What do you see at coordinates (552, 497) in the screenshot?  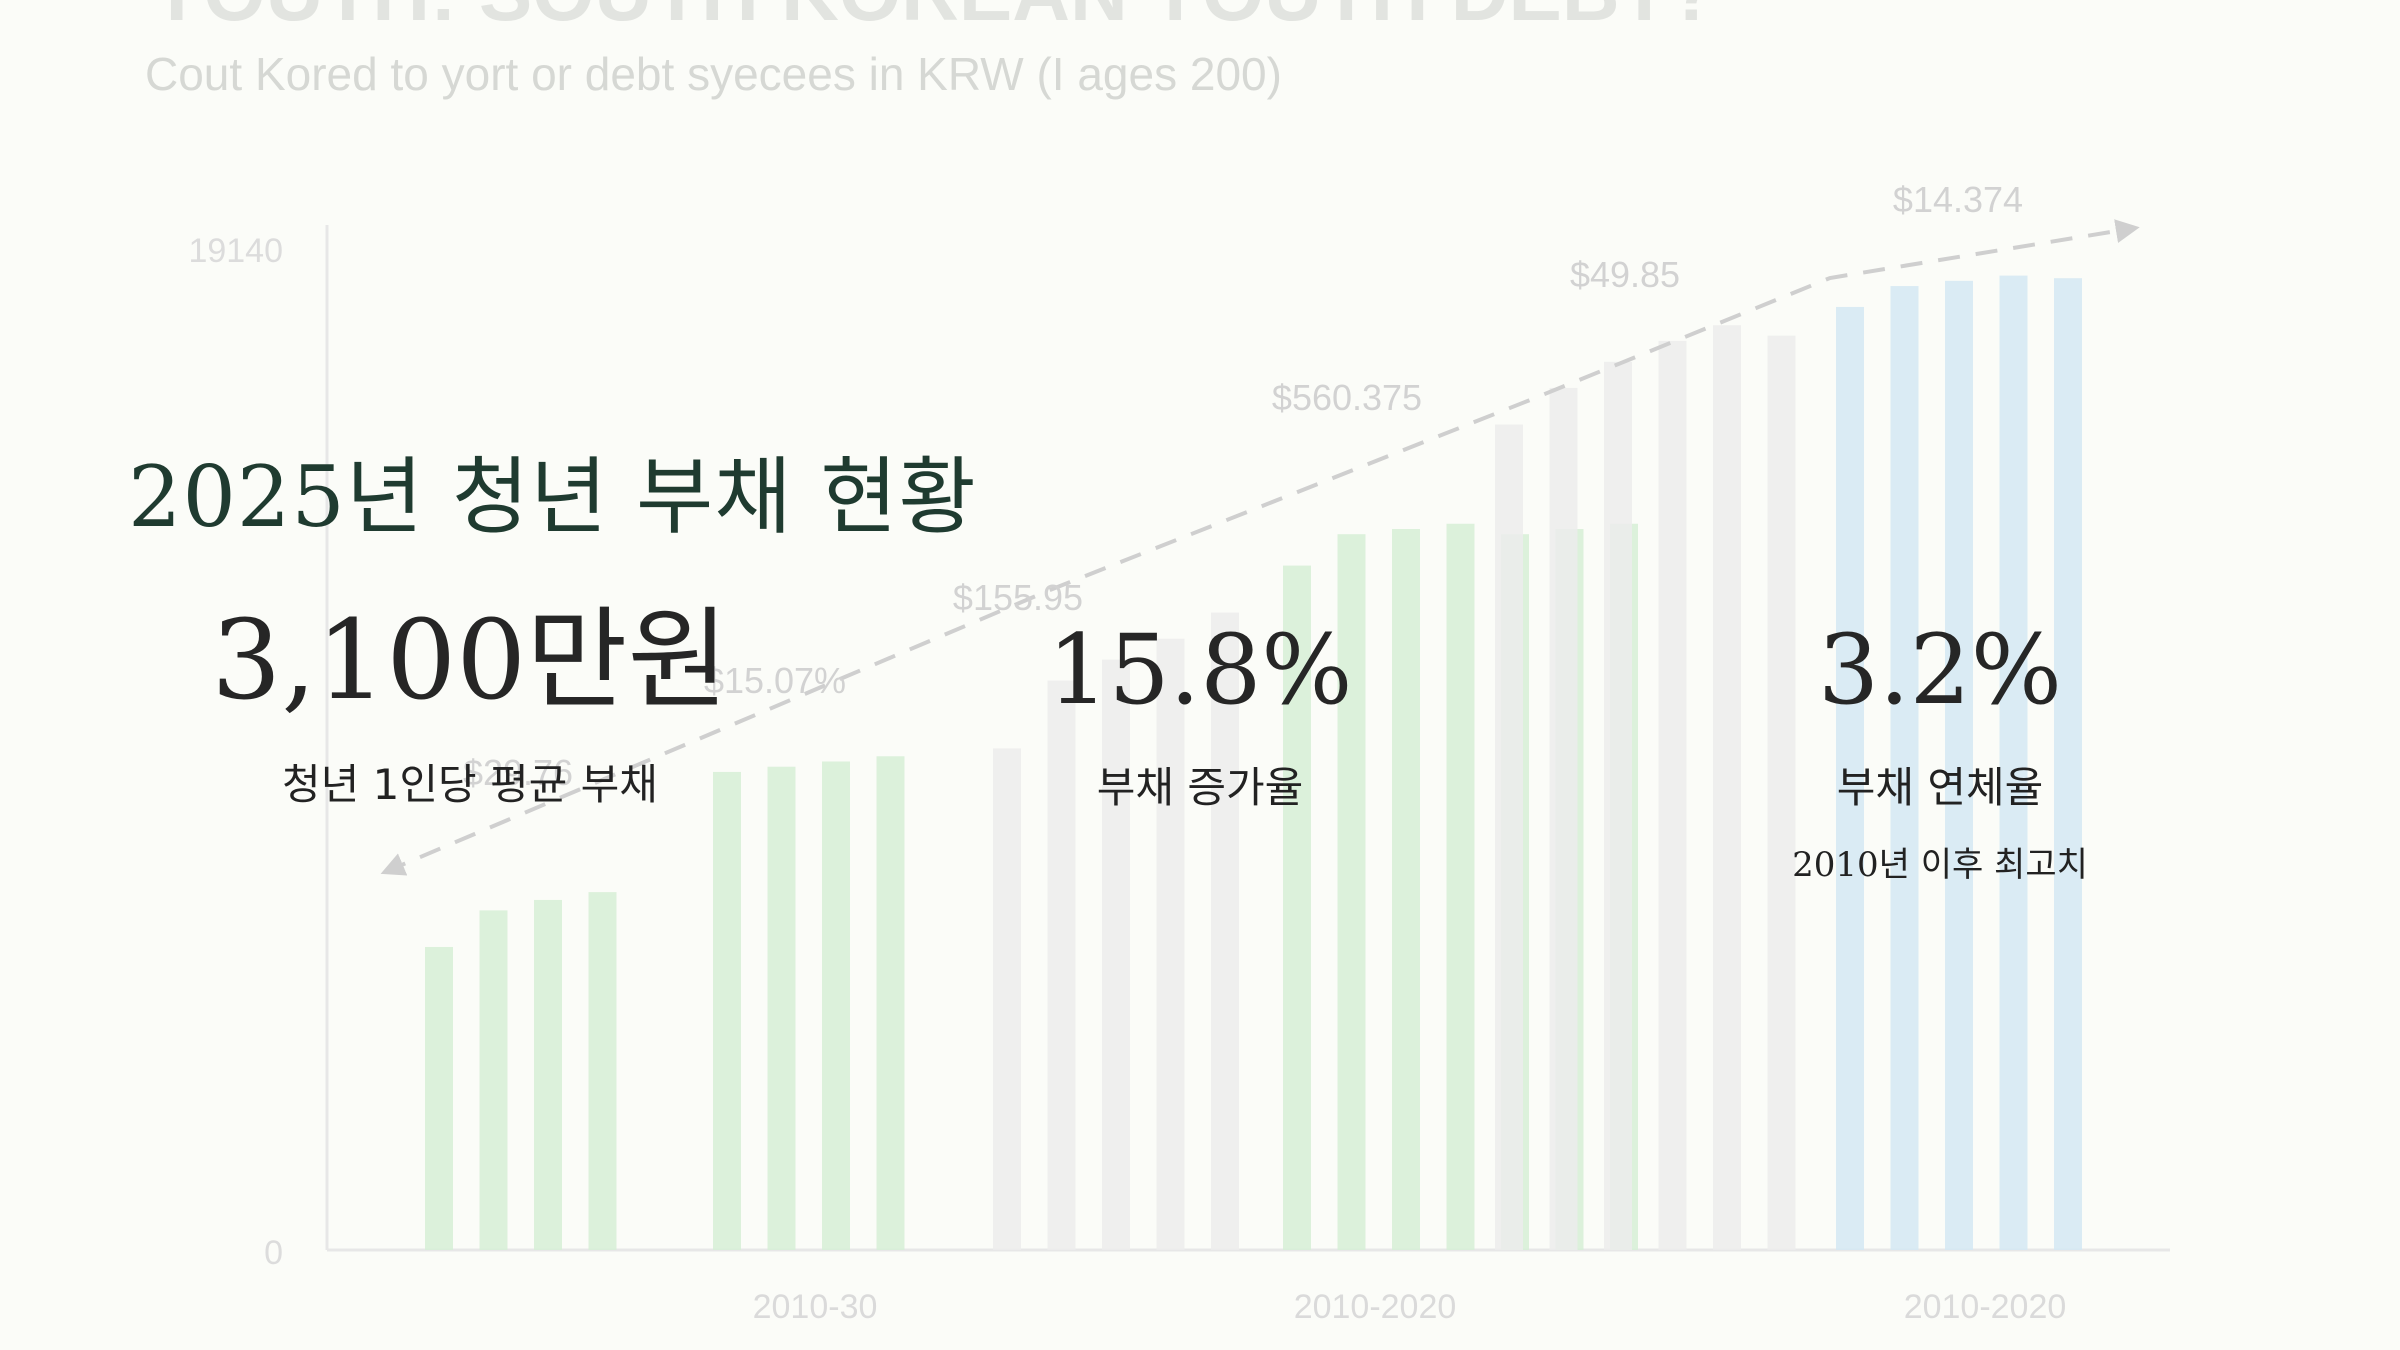 I see `overlay-heading: 2025년 청년 부채 현황` at bounding box center [552, 497].